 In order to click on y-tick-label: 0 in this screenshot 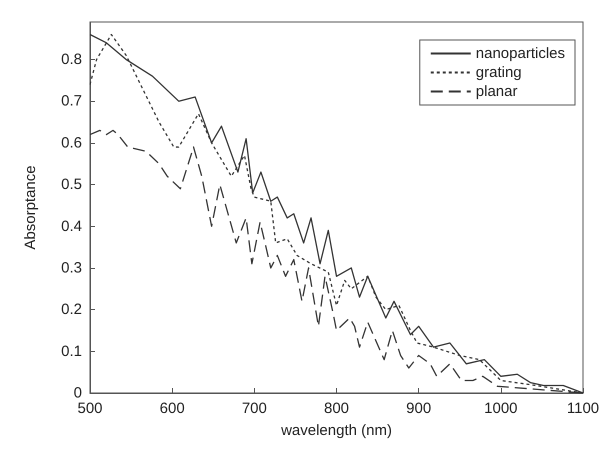, I will do `click(78, 393)`.